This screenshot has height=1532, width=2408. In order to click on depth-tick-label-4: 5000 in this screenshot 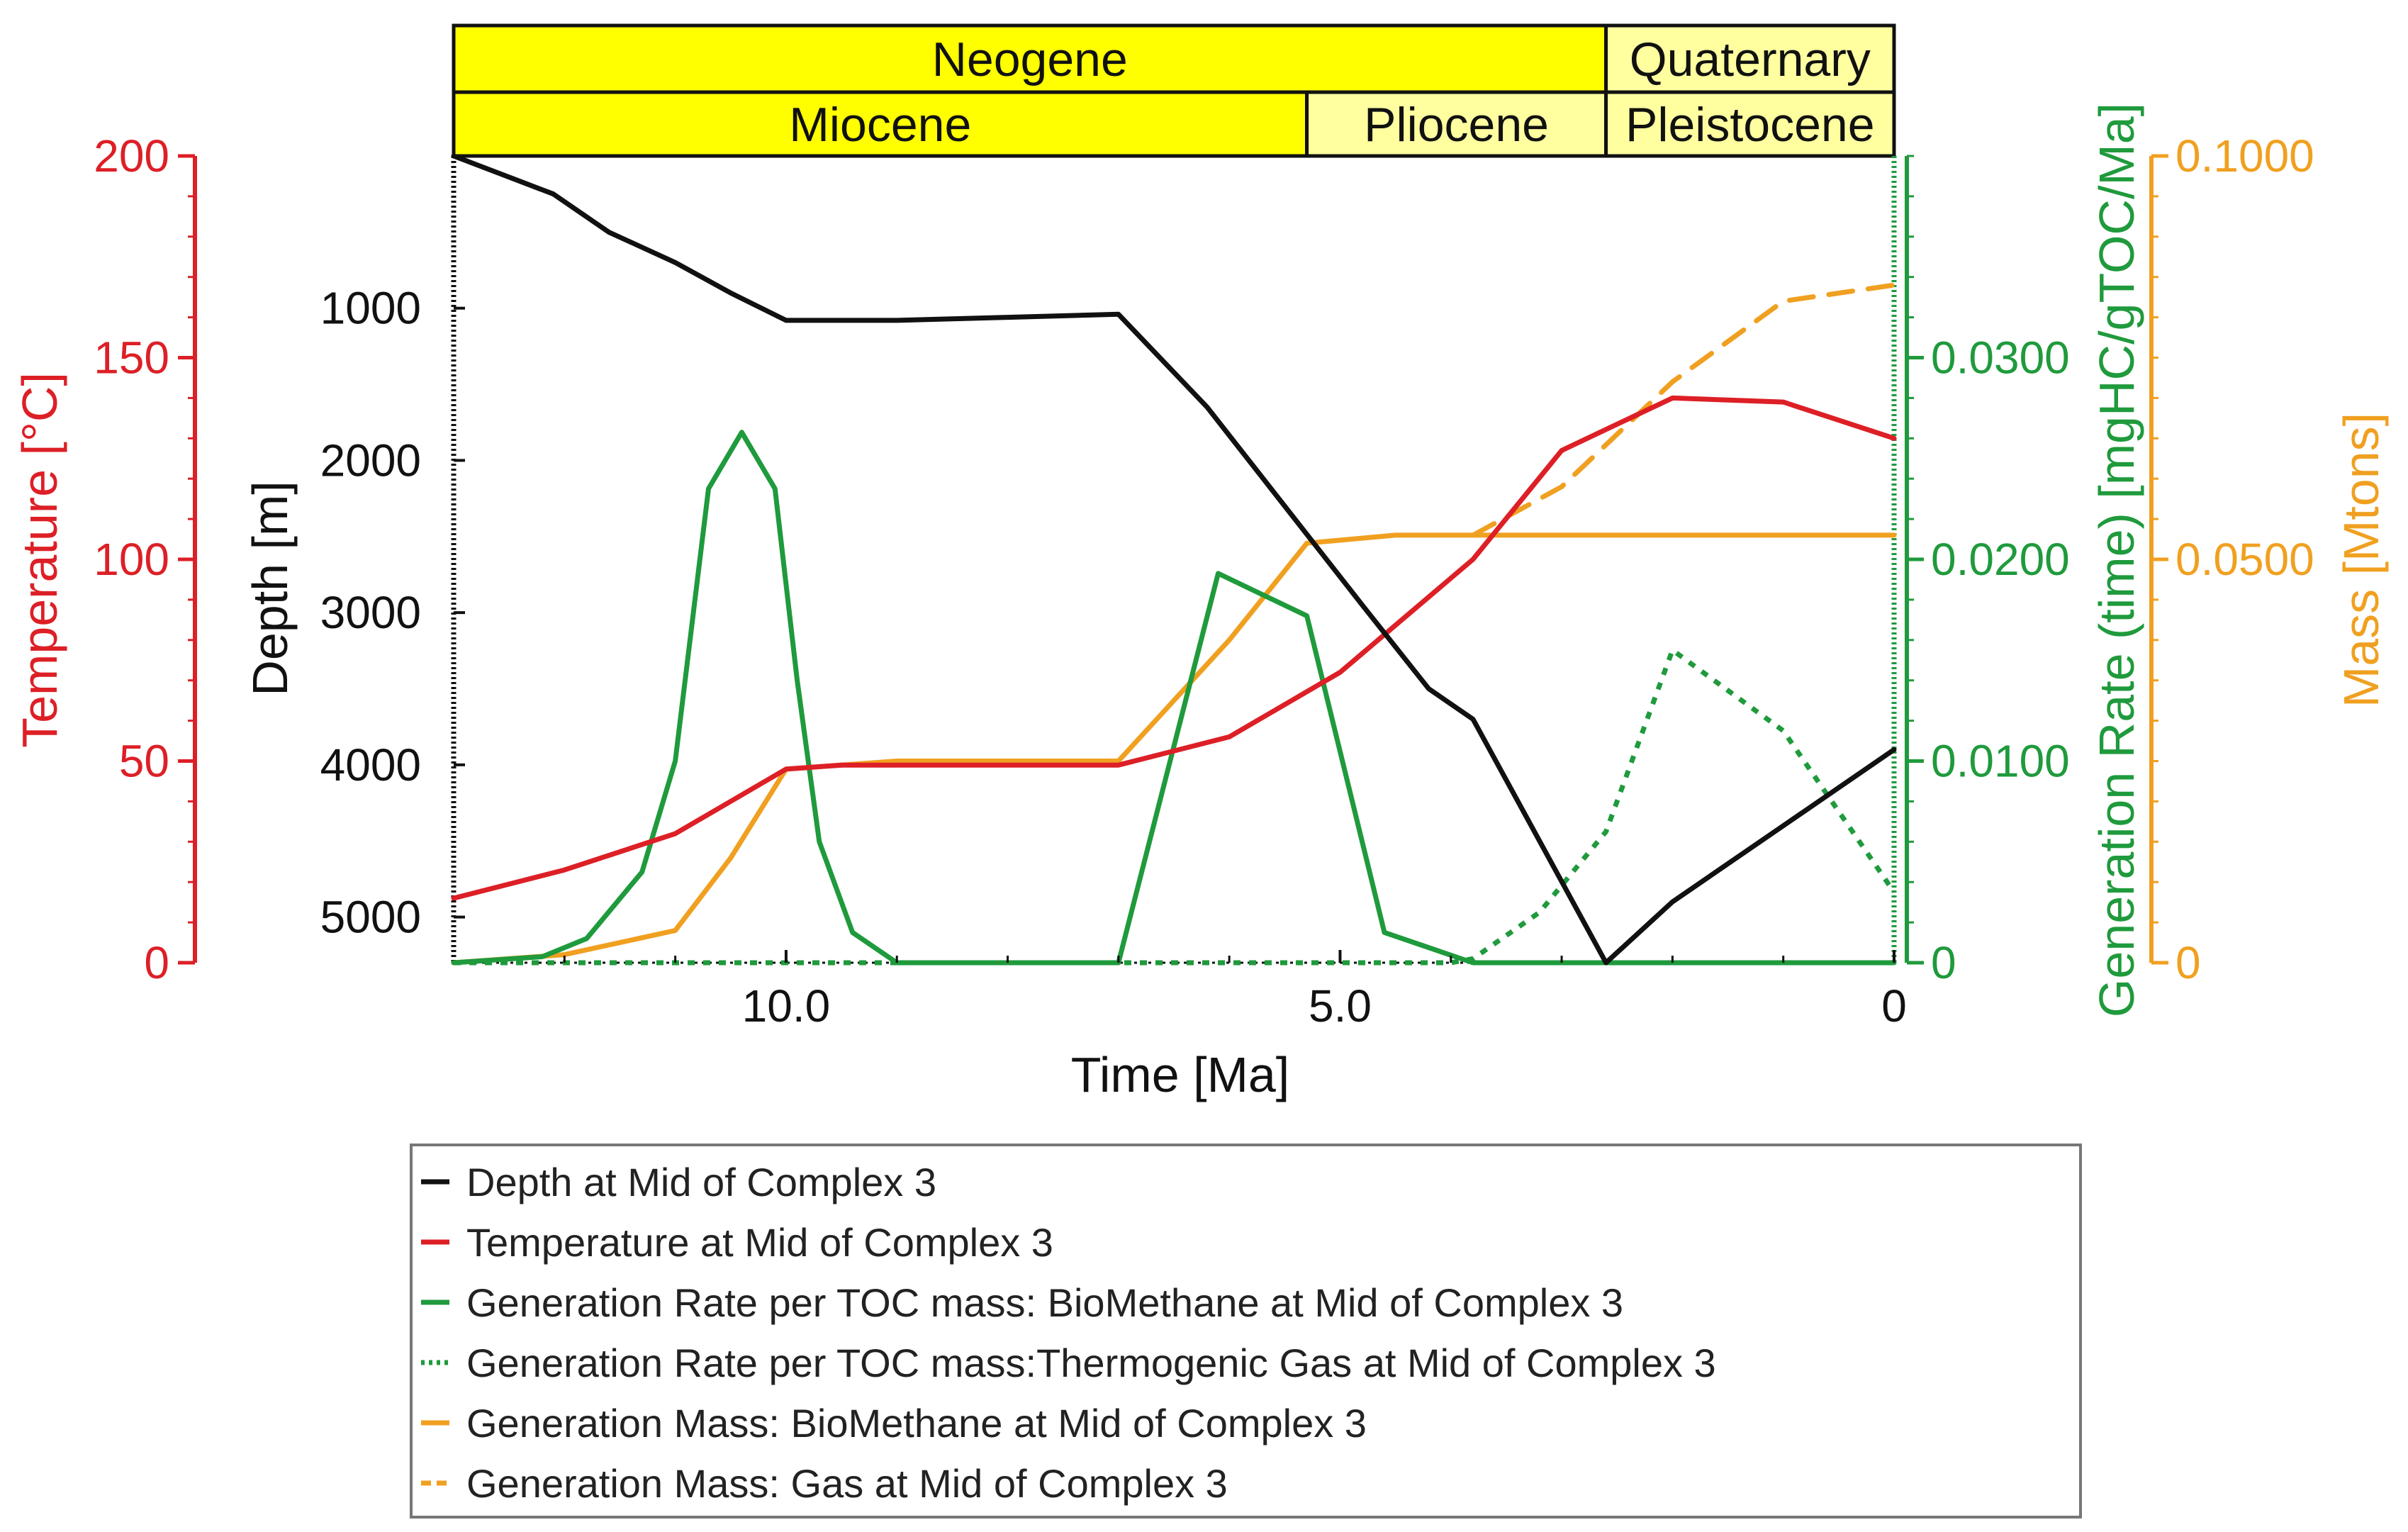, I will do `click(370, 917)`.